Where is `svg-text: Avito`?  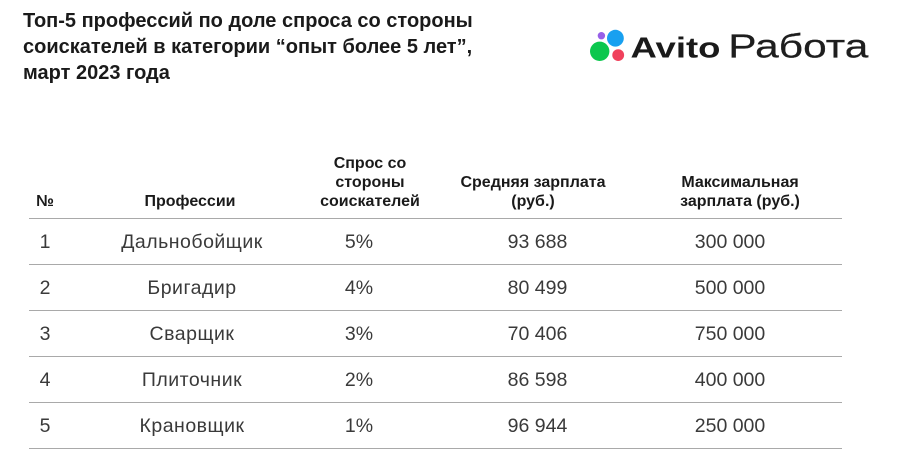 svg-text: Avito is located at coordinates (676, 48).